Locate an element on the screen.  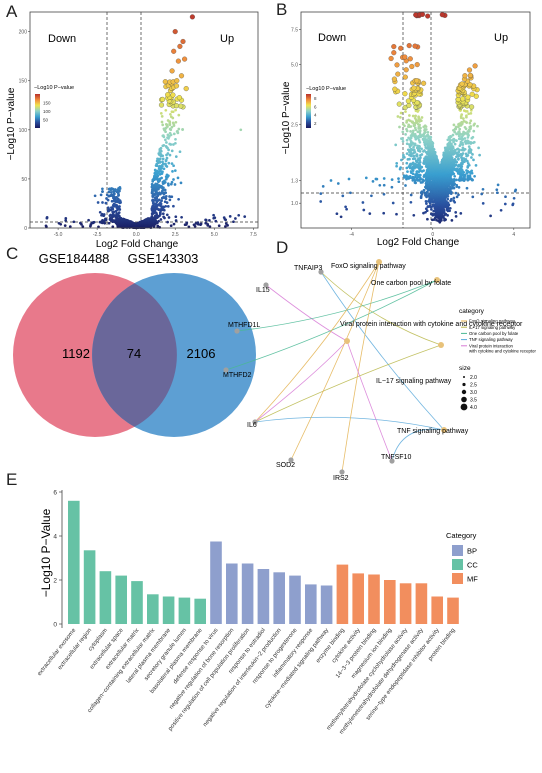
volcano-a-points is located at coordinates (145, 122).